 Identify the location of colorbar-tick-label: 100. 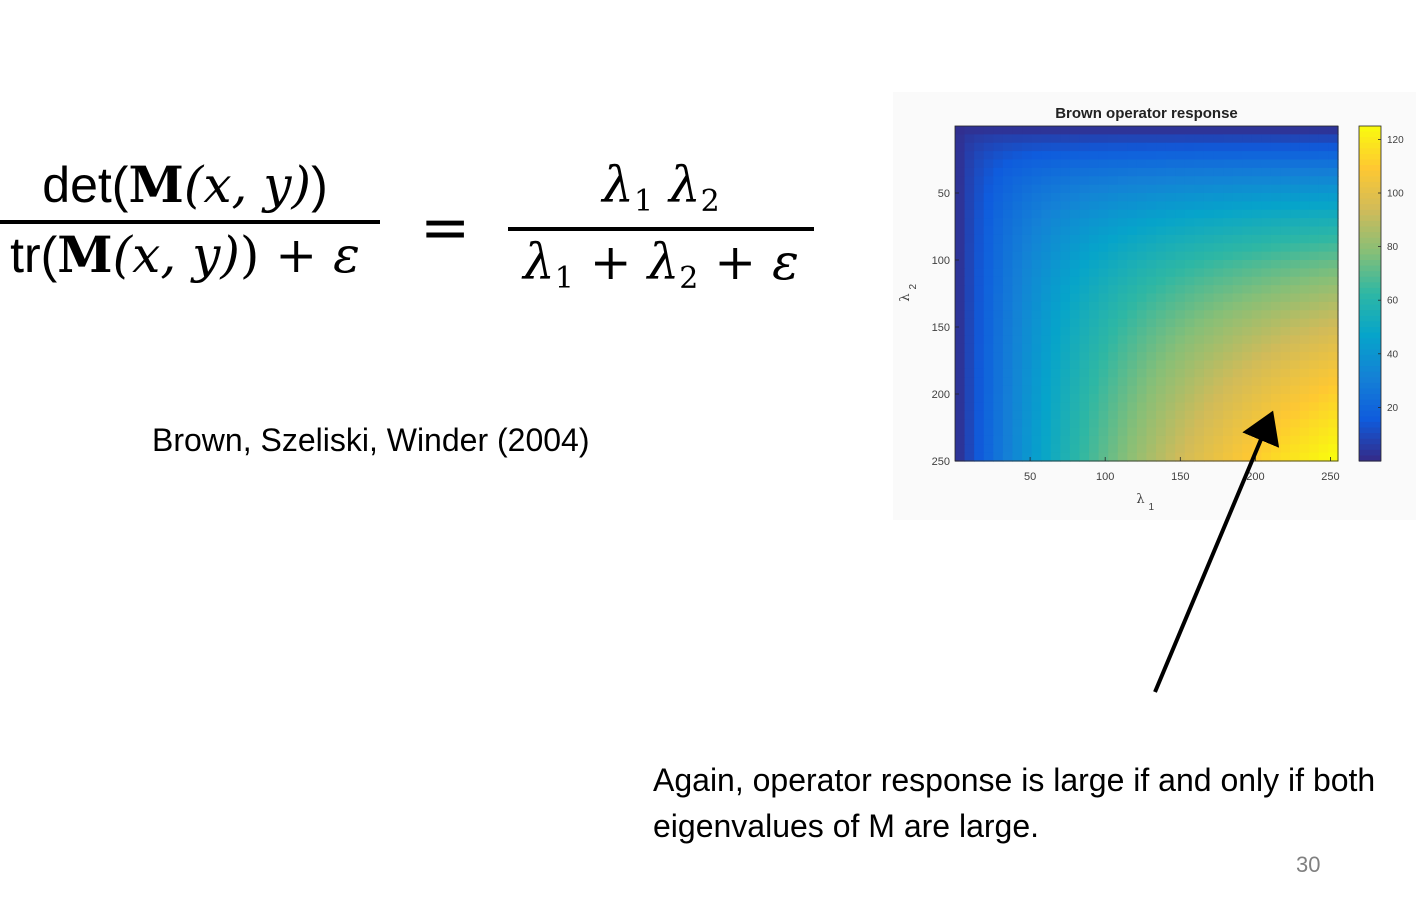
(1395, 194).